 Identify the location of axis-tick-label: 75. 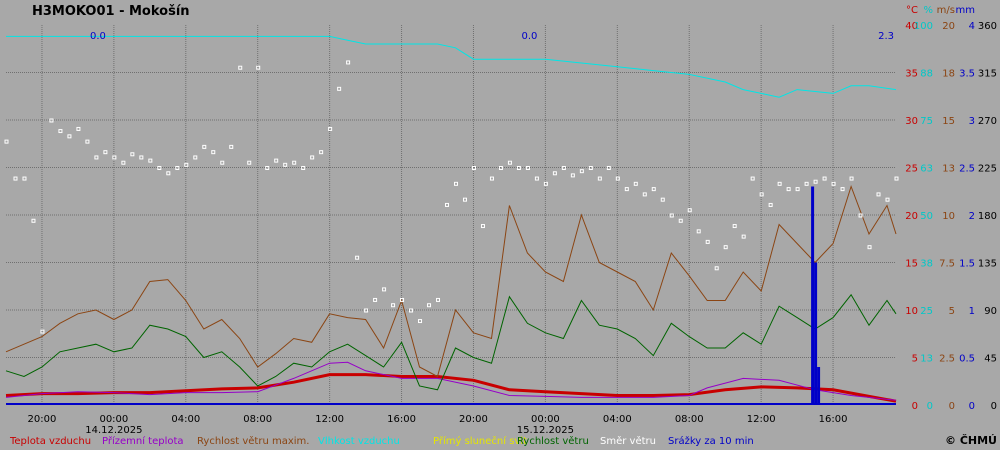
(926, 121).